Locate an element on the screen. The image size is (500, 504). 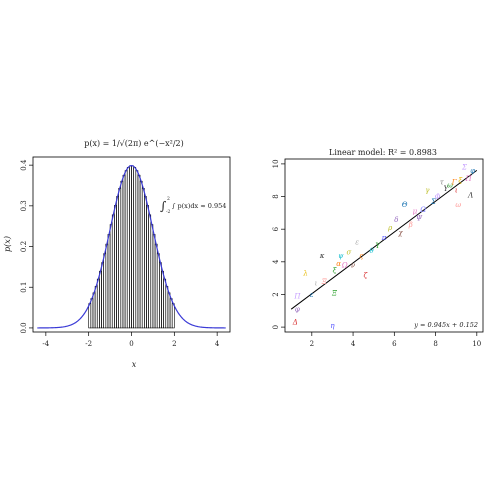
scatter-x-tick-label: 2 is located at coordinates (312, 344).